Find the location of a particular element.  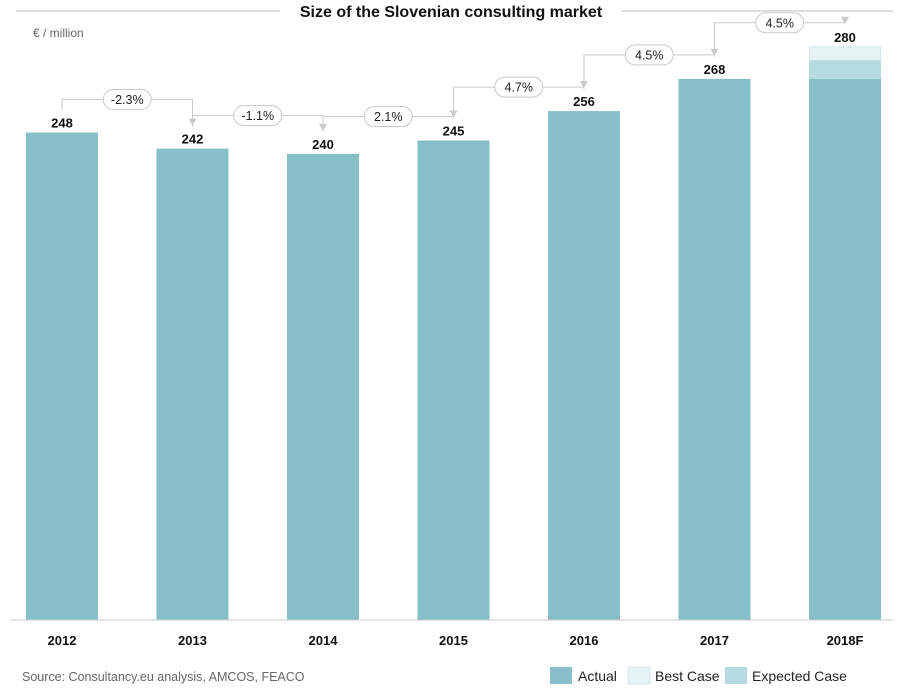

value-label-2014: 240 is located at coordinates (323, 144).